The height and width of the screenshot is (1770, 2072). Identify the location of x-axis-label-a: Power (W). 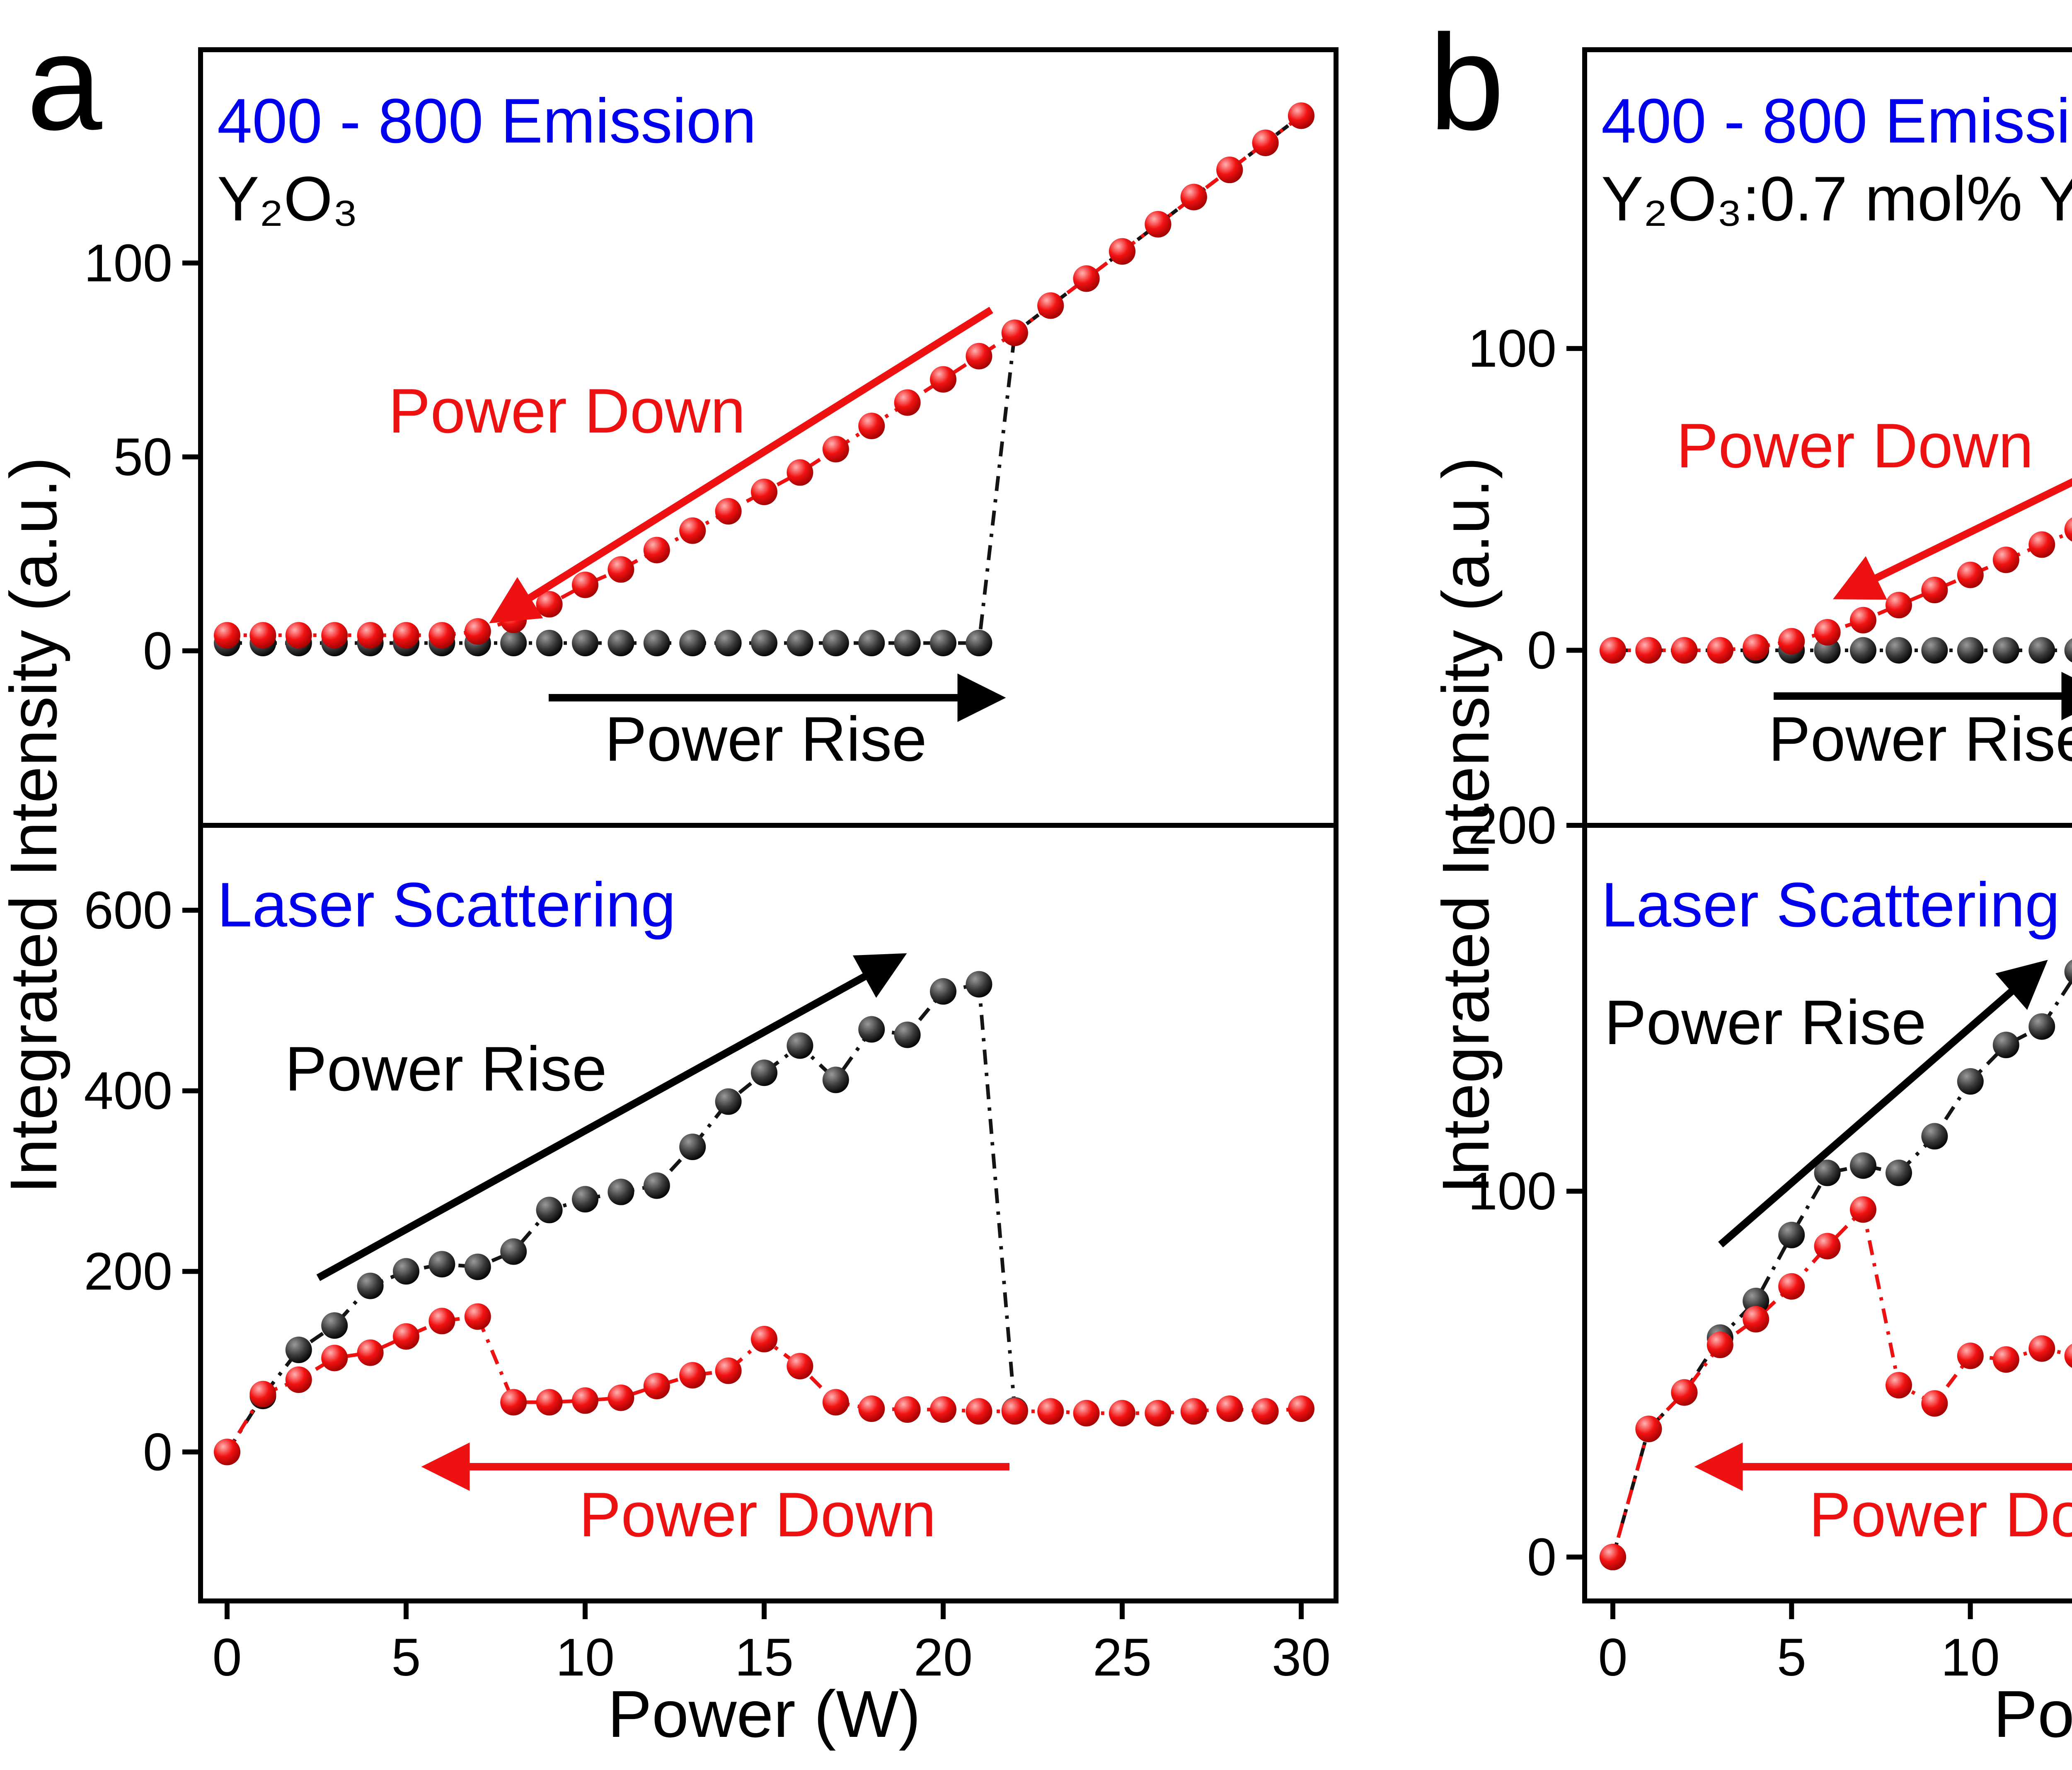
(764, 1714).